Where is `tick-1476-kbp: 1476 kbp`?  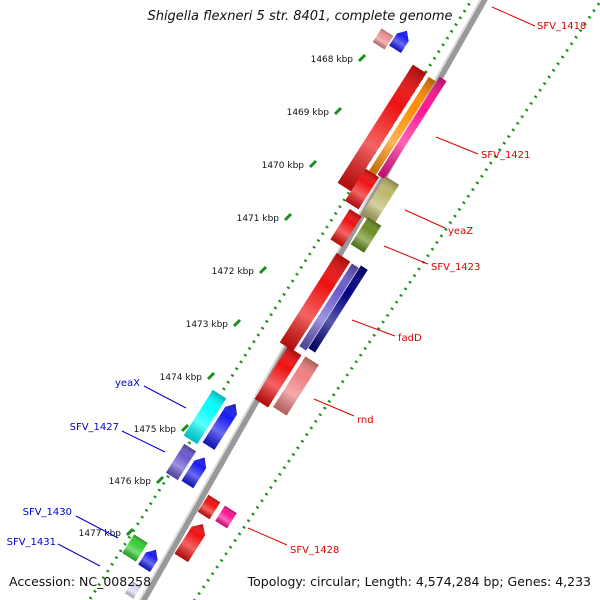
tick-1476-kbp: 1476 kbp is located at coordinates (137, 481).